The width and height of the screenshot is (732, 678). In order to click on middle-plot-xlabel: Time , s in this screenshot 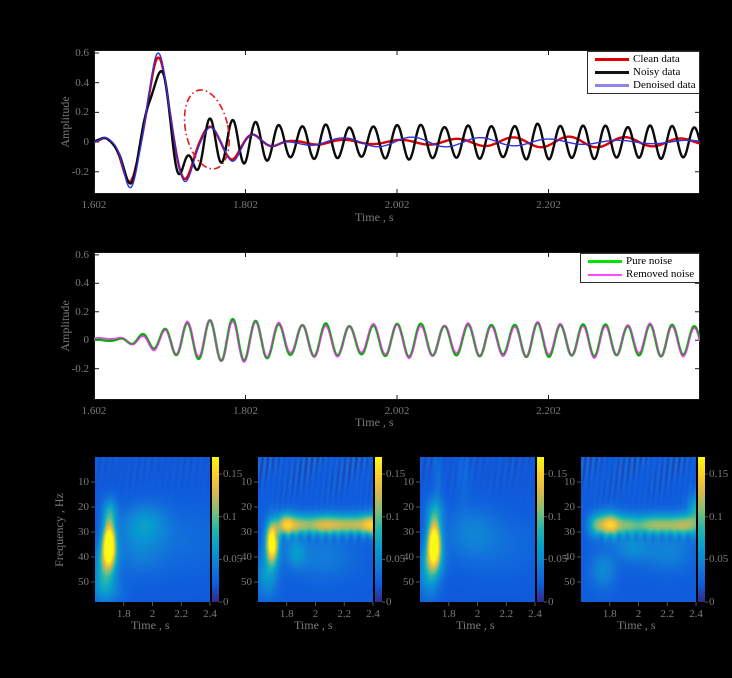, I will do `click(374, 422)`.